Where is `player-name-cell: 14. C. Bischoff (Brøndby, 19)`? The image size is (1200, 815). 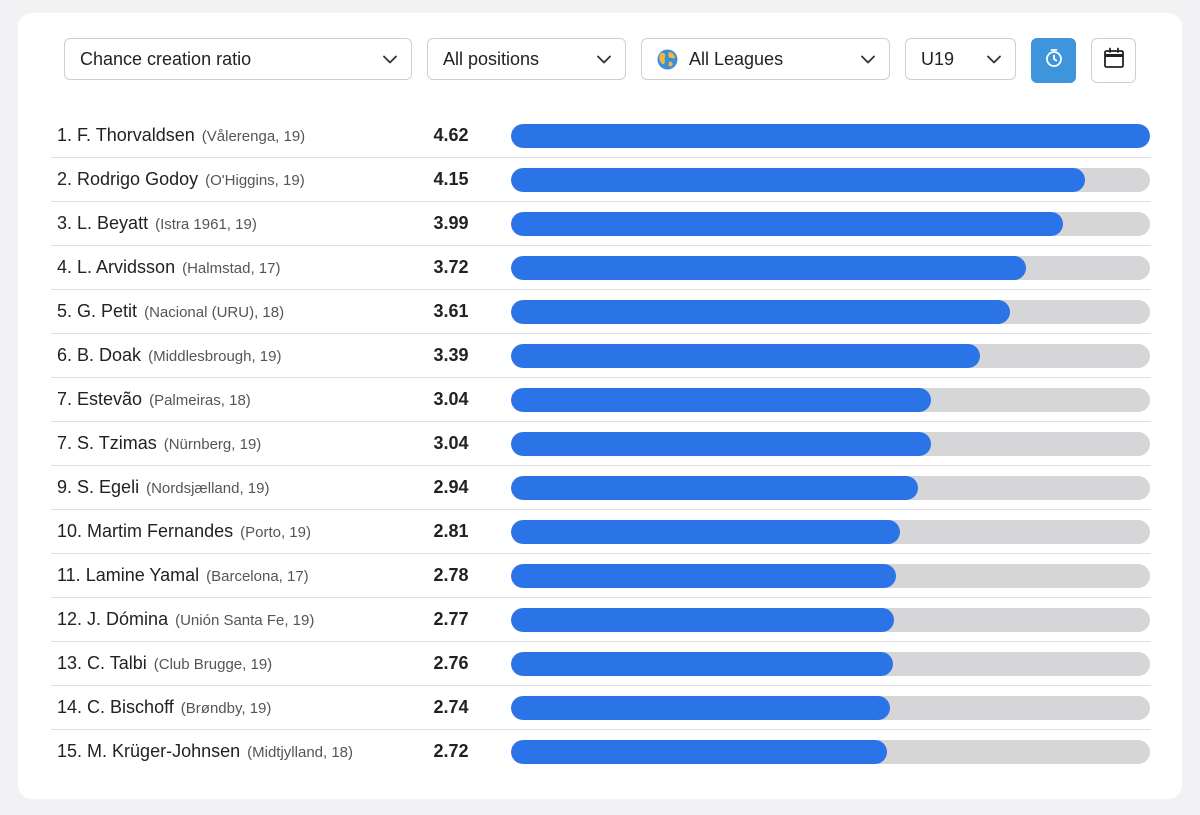 player-name-cell: 14. C. Bischoff (Brøndby, 19) is located at coordinates (164, 707).